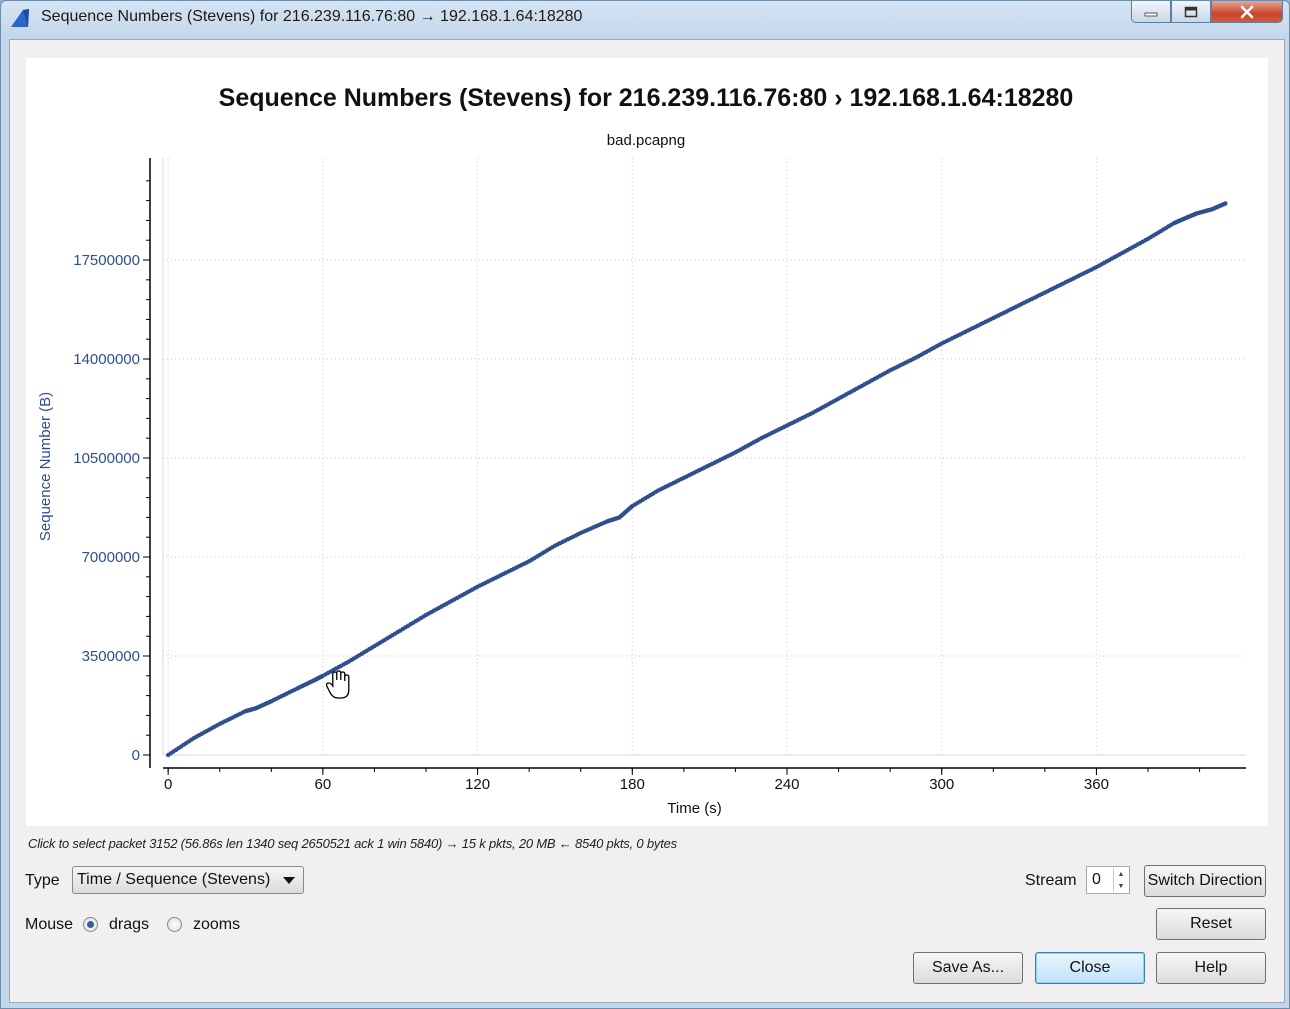  What do you see at coordinates (646, 140) in the screenshot?
I see `plot-subtitle: bad.pcapng` at bounding box center [646, 140].